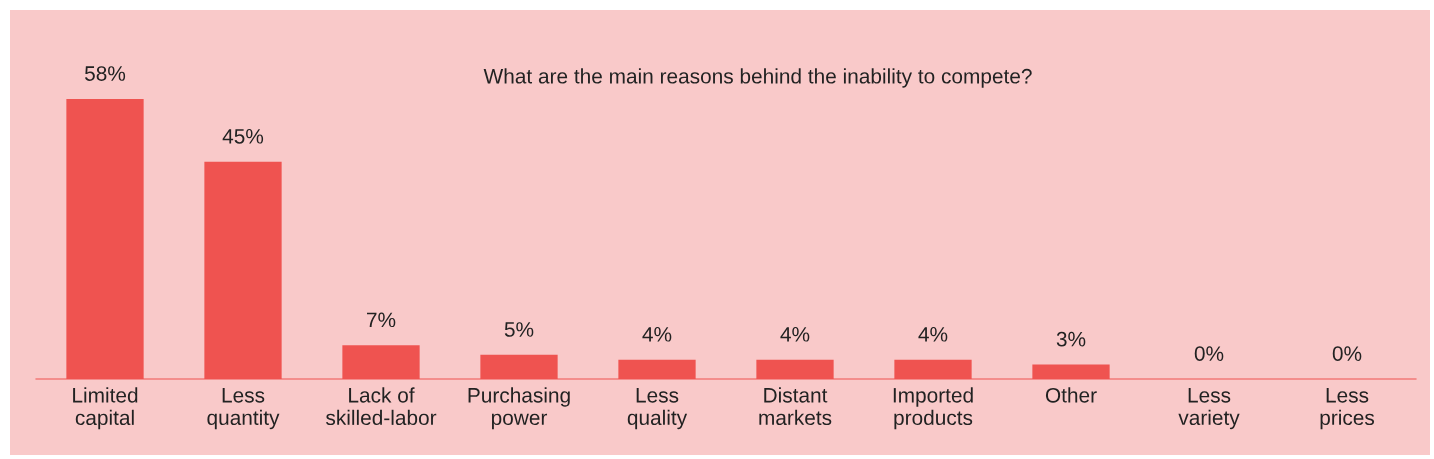  I want to click on x-tick-label: Limited capital, so click(105, 408).